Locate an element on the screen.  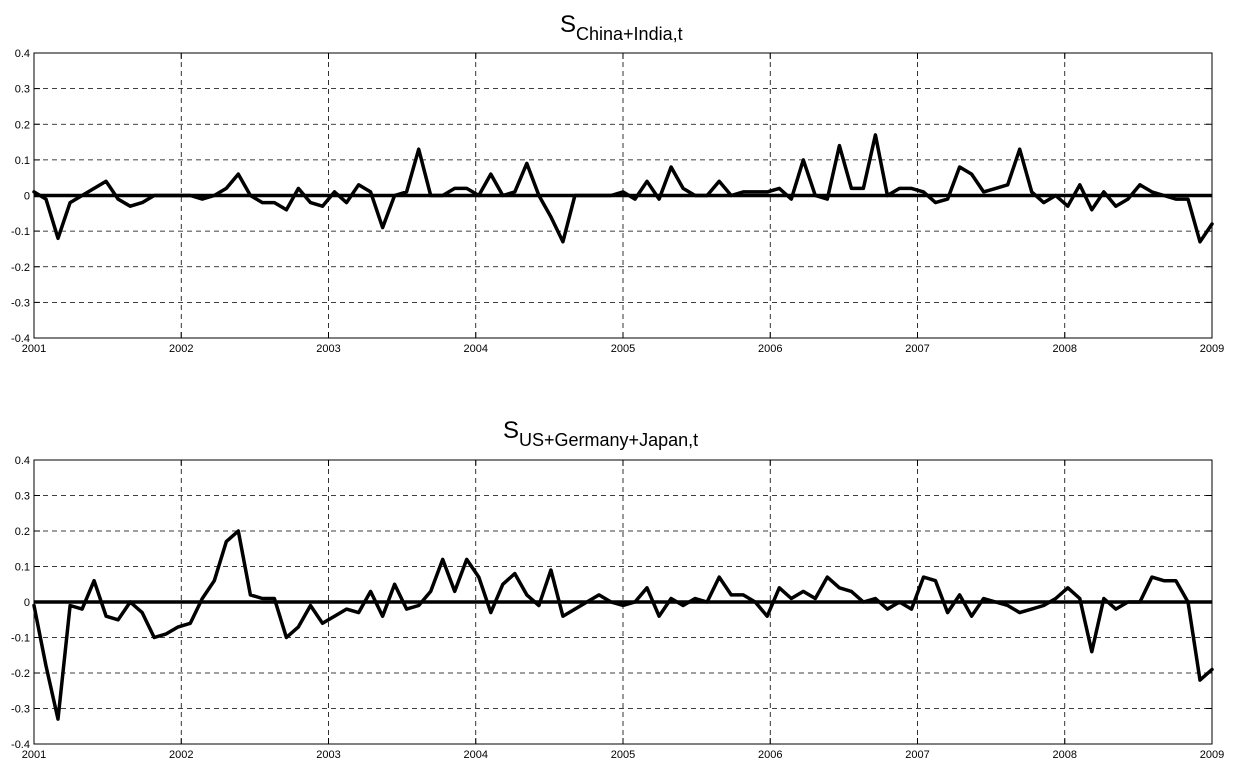
panel-2-title: SUS+Germany+Japan,t is located at coordinates (600, 433).